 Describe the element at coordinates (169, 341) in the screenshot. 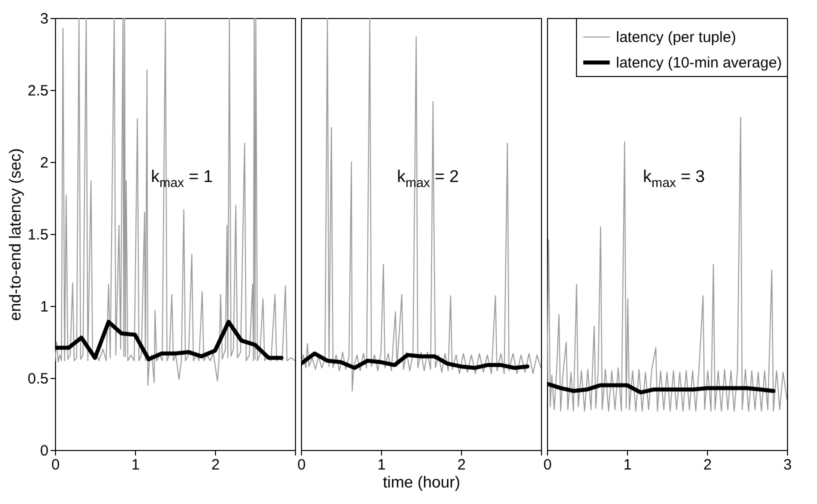

I see `line-series` at that location.